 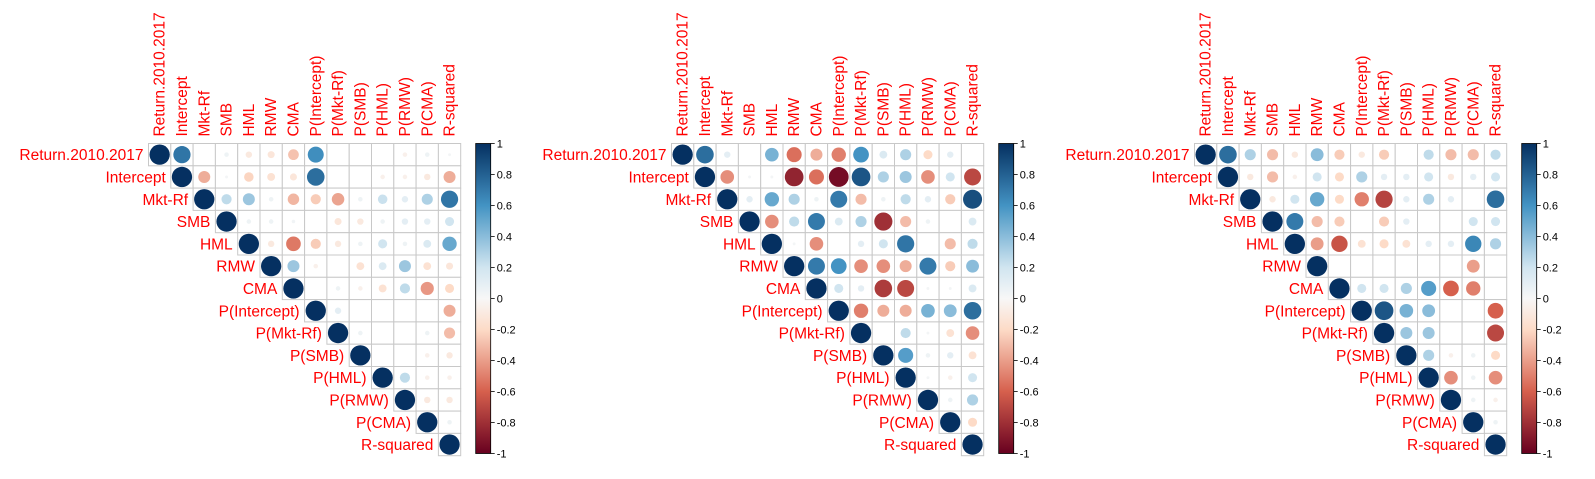 What do you see at coordinates (688, 200) in the screenshot?
I see `row-label: Mkt-Rf` at bounding box center [688, 200].